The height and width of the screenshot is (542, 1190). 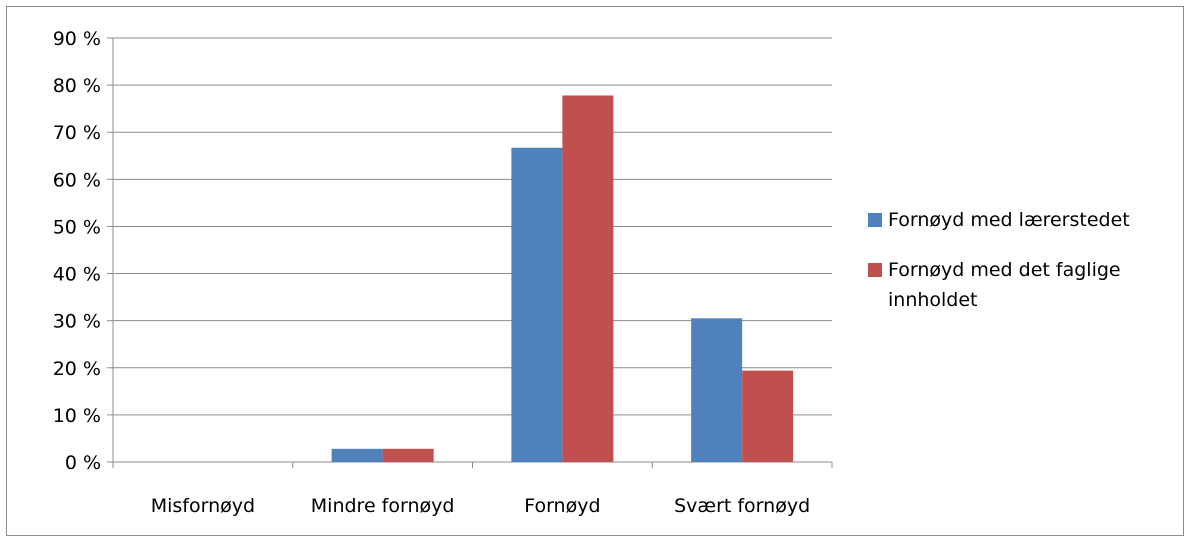 I want to click on x-tick-label: Mindre fornøyd, so click(x=383, y=506).